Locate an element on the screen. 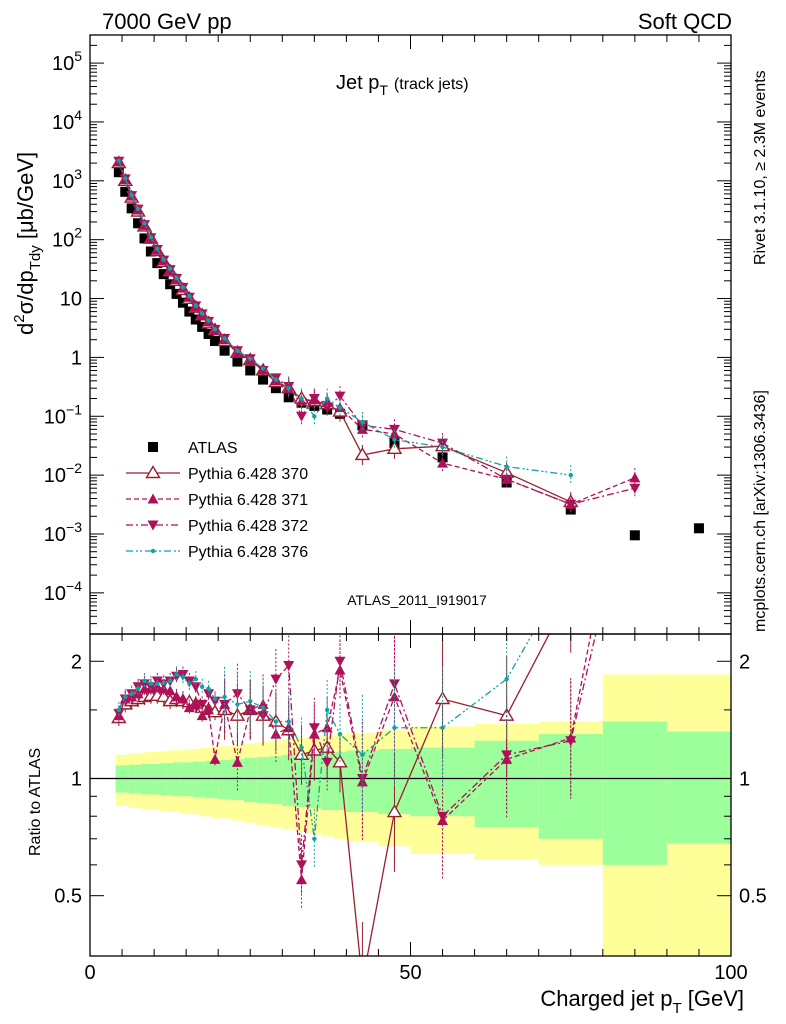  header-left-label: 7000 GeV pp is located at coordinates (167, 21).